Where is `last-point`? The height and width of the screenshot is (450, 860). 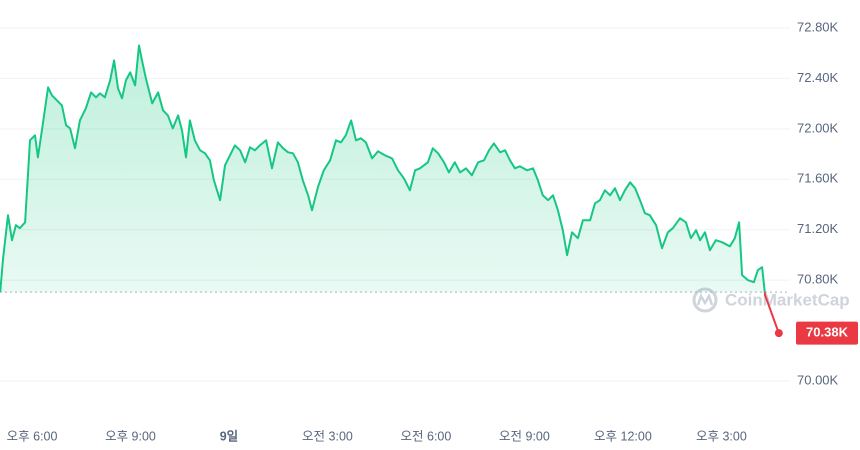
last-point is located at coordinates (778, 333).